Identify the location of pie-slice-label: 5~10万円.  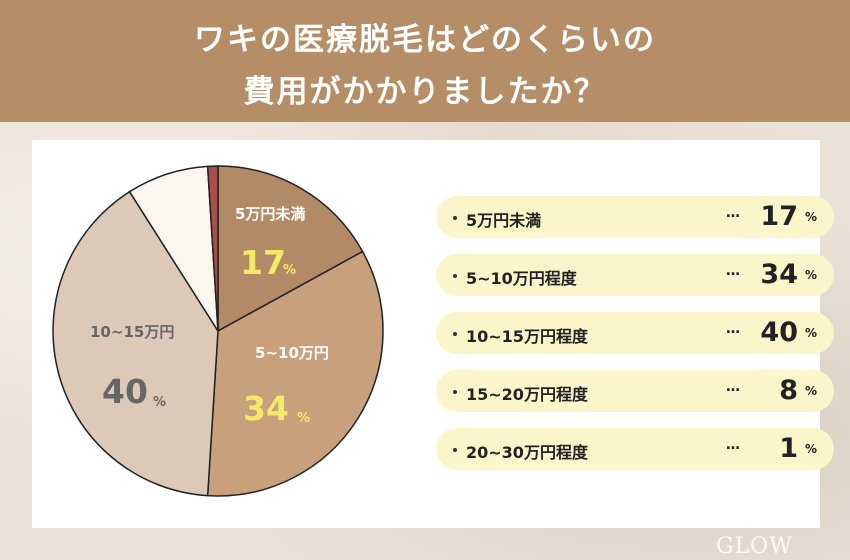
(292, 353).